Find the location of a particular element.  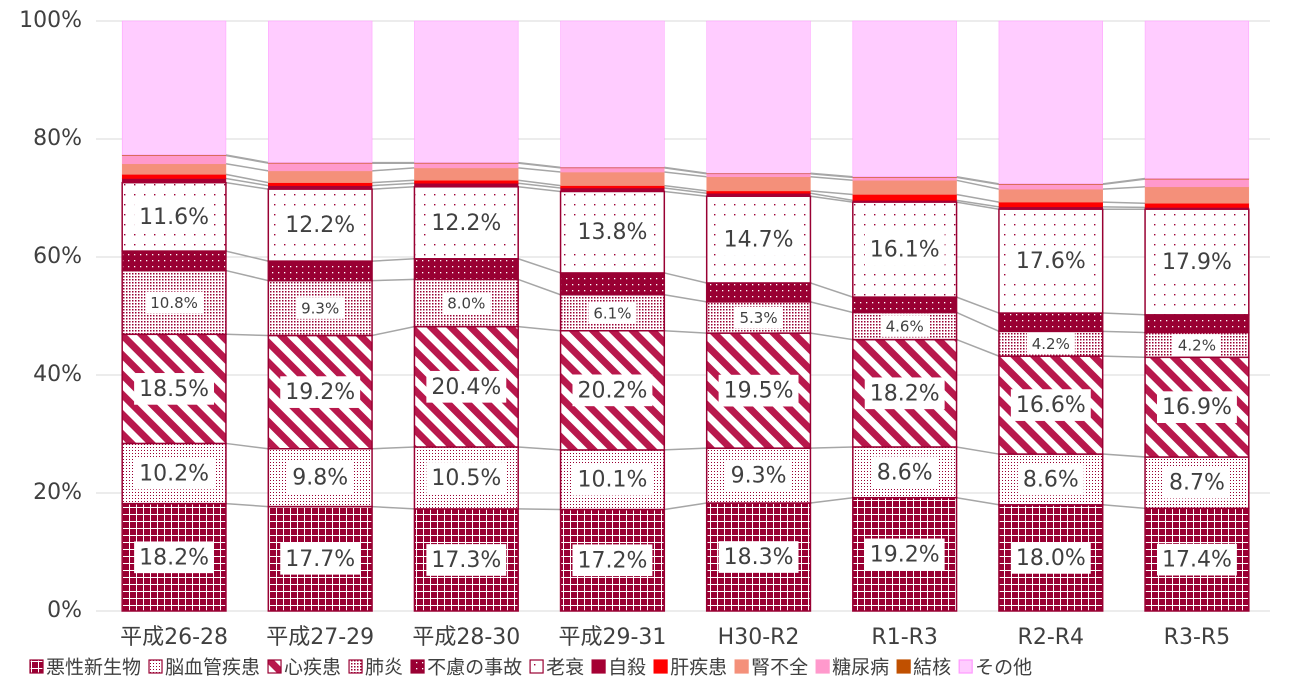

legend-label: その他 is located at coordinates (1003, 668).